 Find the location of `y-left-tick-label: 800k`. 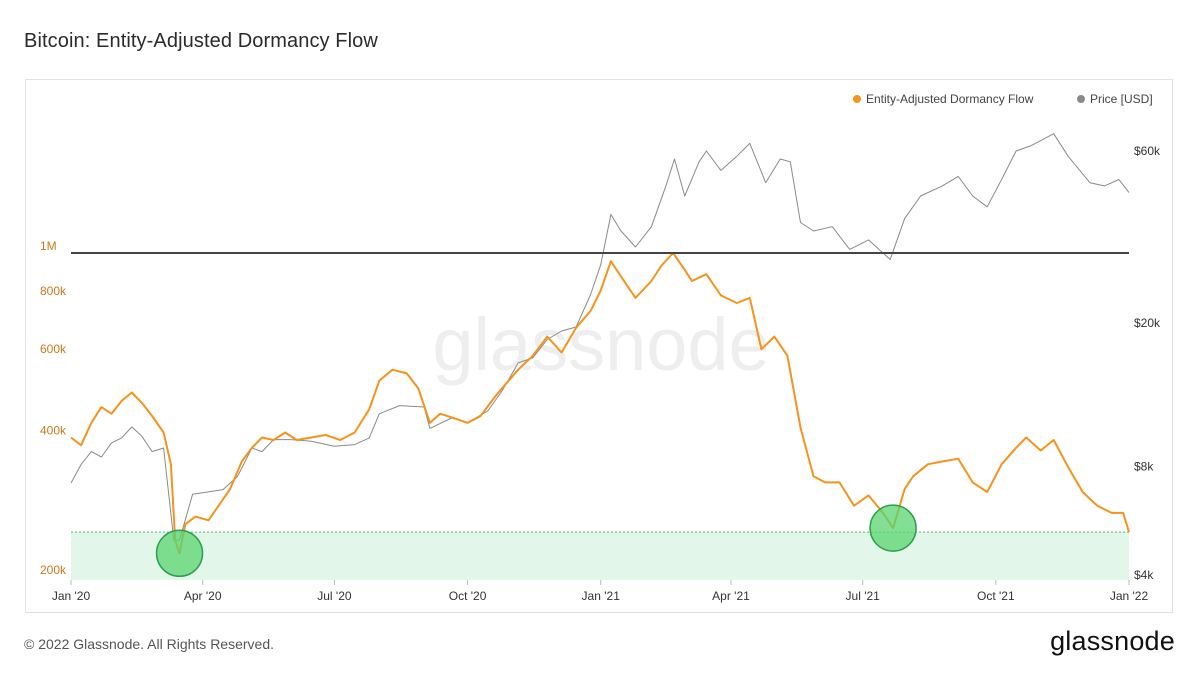

y-left-tick-label: 800k is located at coordinates (53, 291).